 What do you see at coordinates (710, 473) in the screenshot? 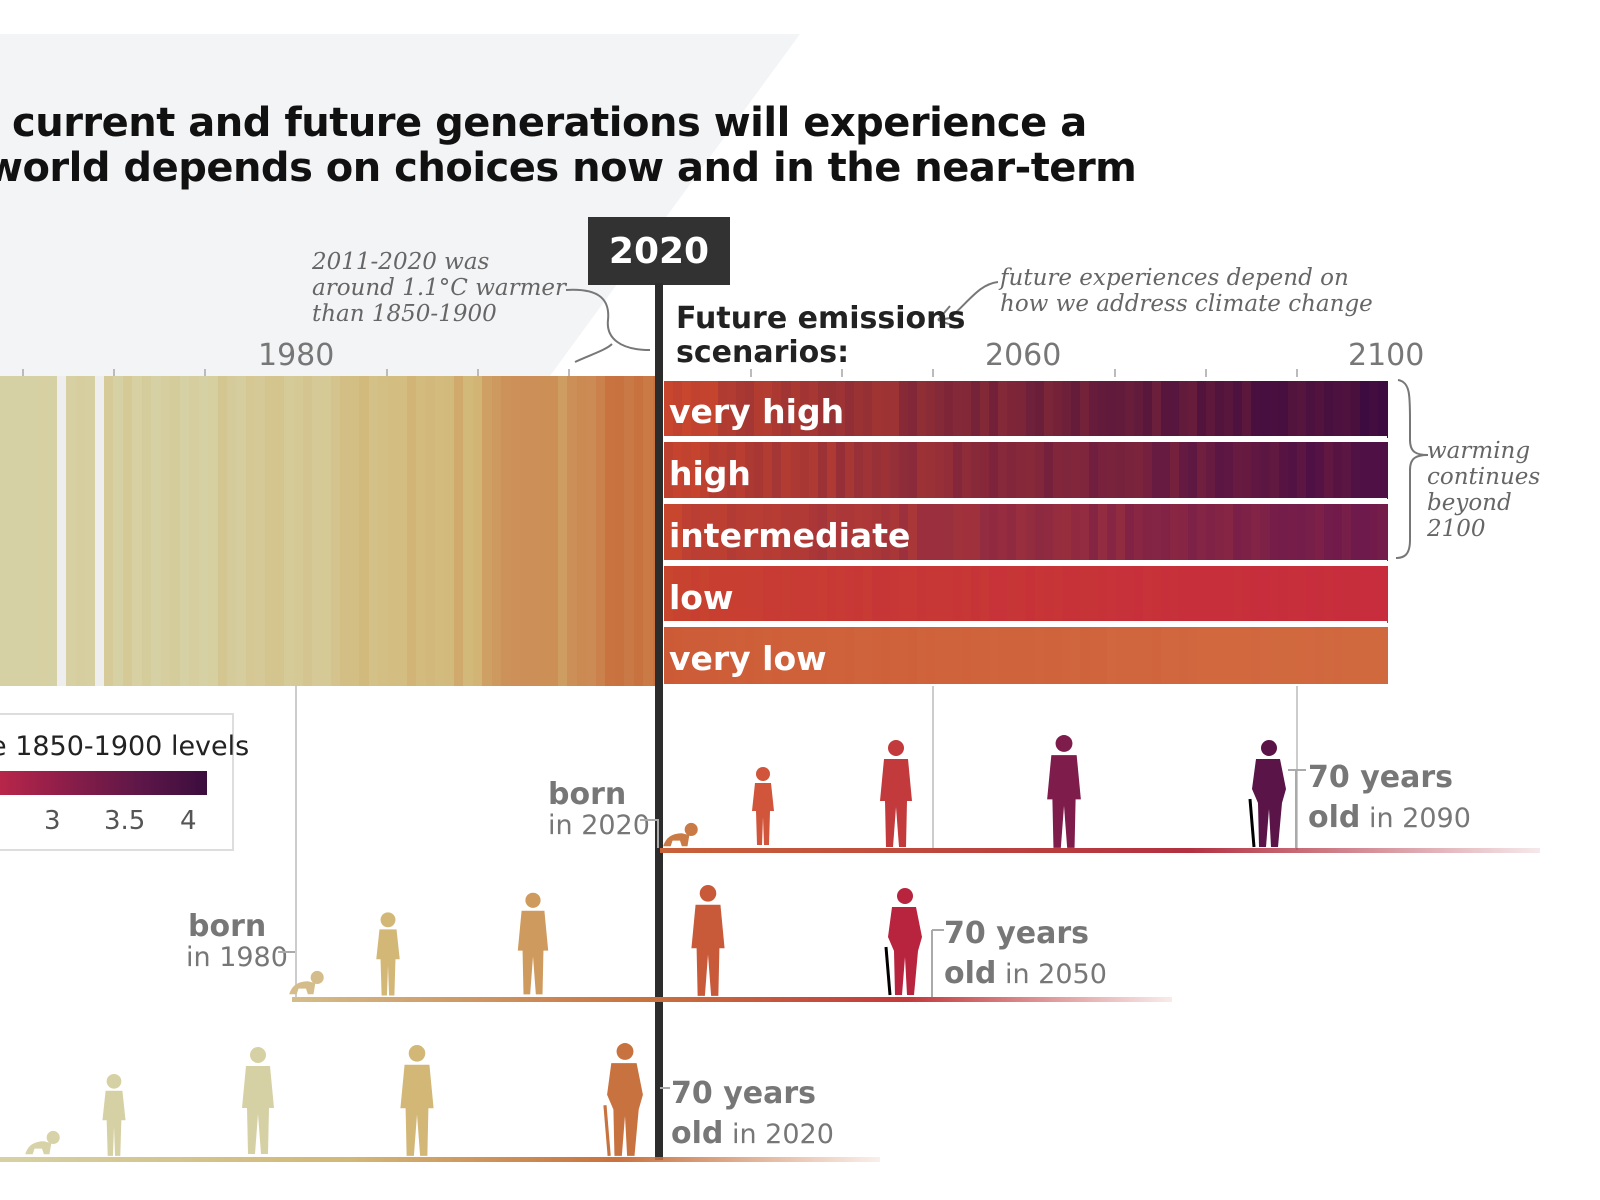
I see `scenario-label-high: high` at bounding box center [710, 473].